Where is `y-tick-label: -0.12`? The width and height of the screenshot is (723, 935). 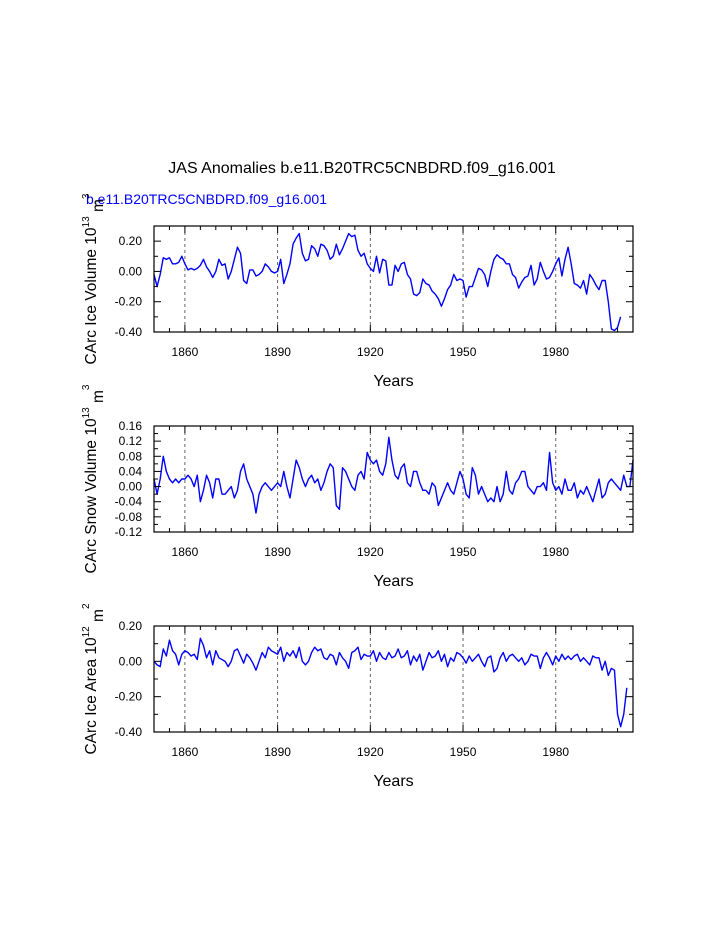 y-tick-label: -0.12 is located at coordinates (129, 532).